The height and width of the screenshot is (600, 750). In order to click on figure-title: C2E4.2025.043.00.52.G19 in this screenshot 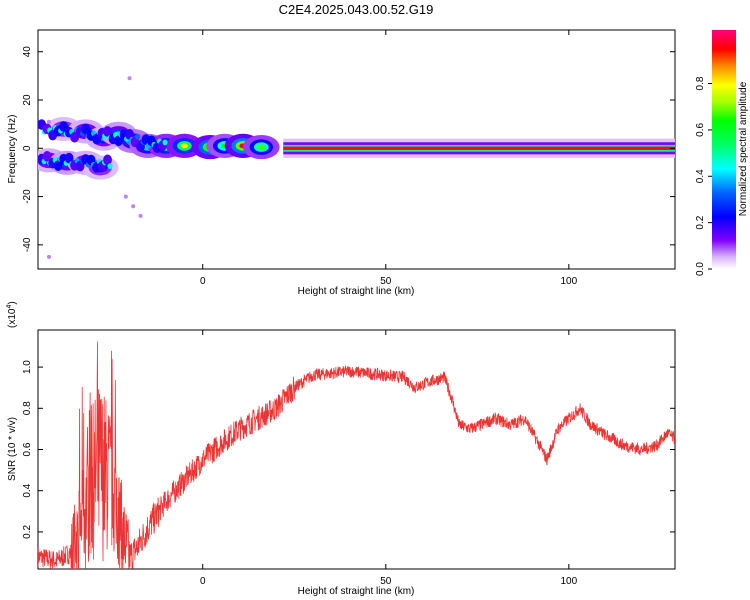, I will do `click(356, 9)`.